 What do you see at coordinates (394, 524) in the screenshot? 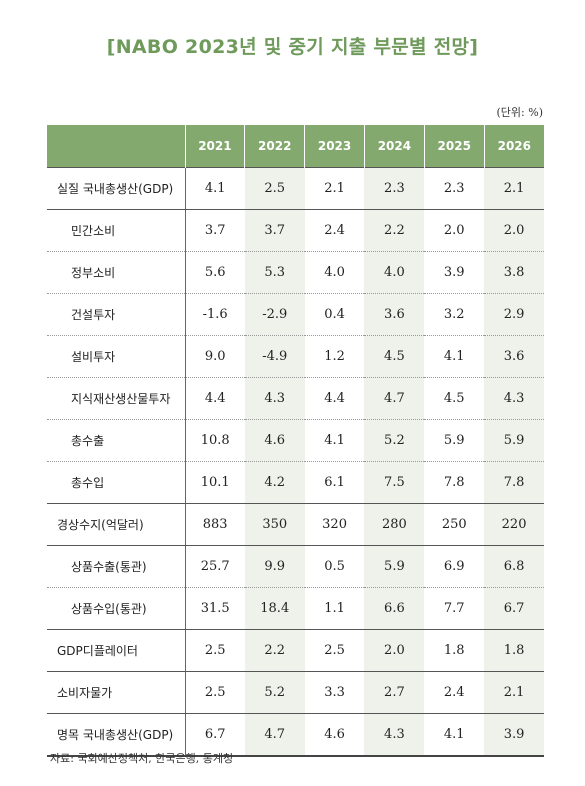
I see `table-cell: 280` at bounding box center [394, 524].